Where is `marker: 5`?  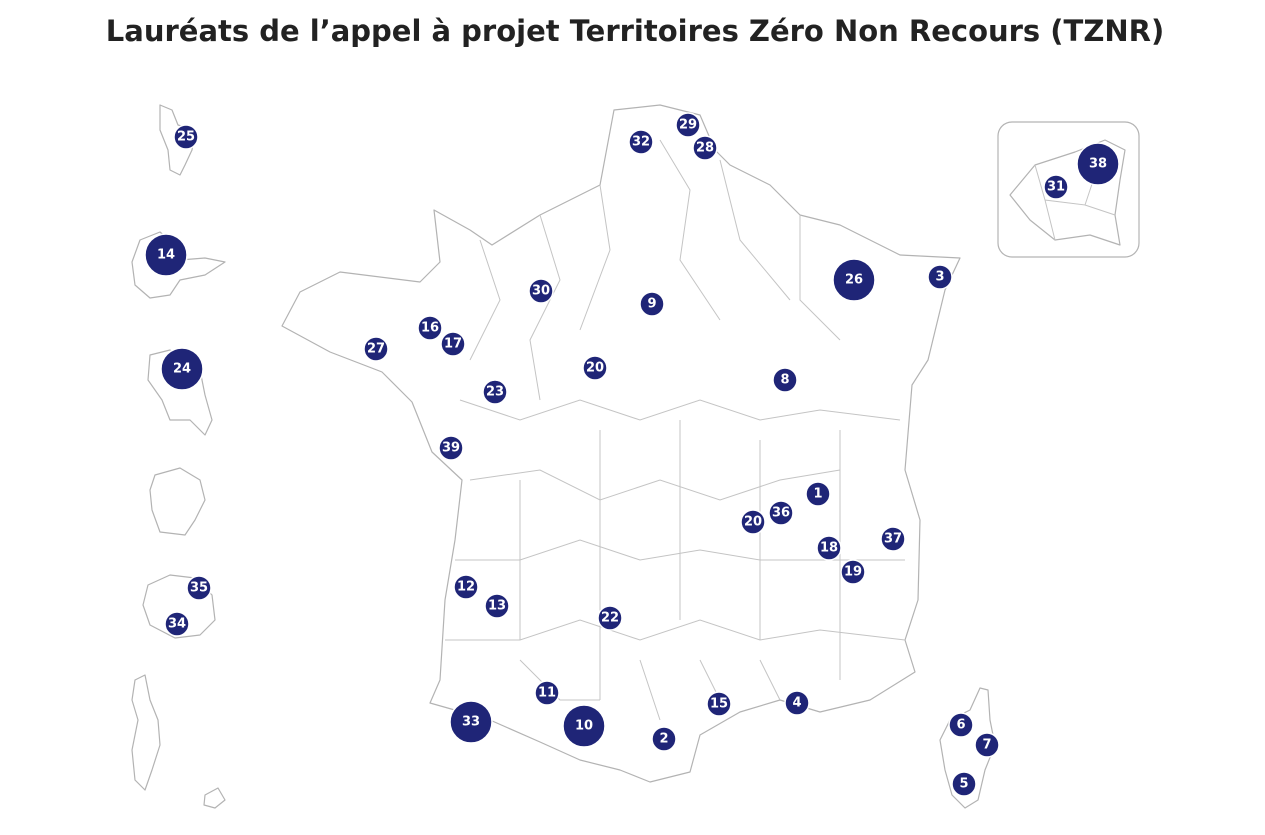 marker: 5 is located at coordinates (964, 784).